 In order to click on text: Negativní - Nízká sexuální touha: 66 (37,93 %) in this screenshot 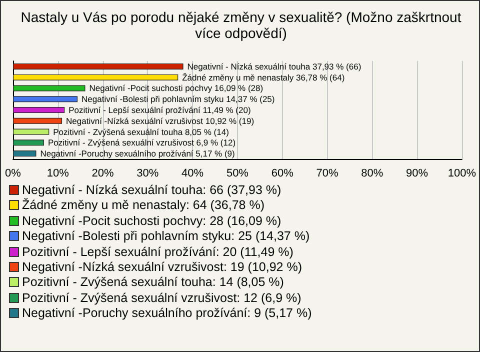, I will do `click(151, 190)`.